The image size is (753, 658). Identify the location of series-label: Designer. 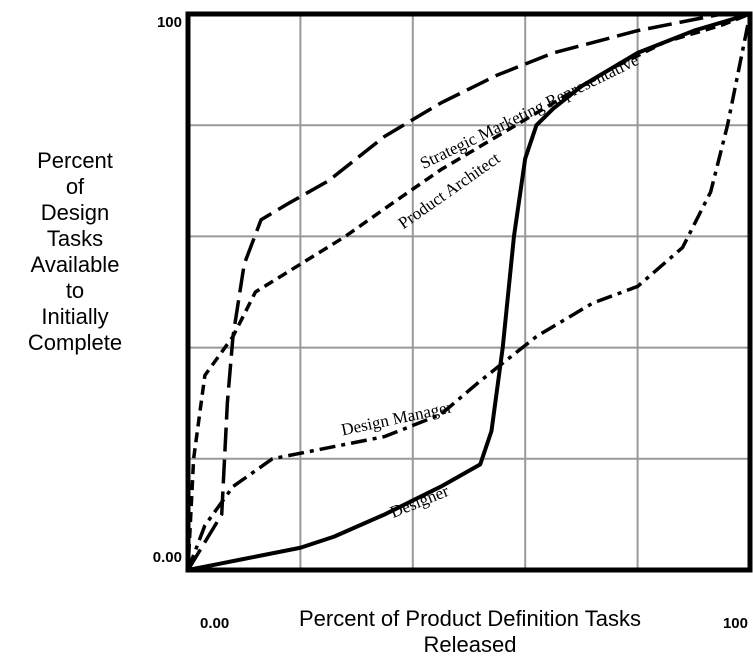
(419, 501).